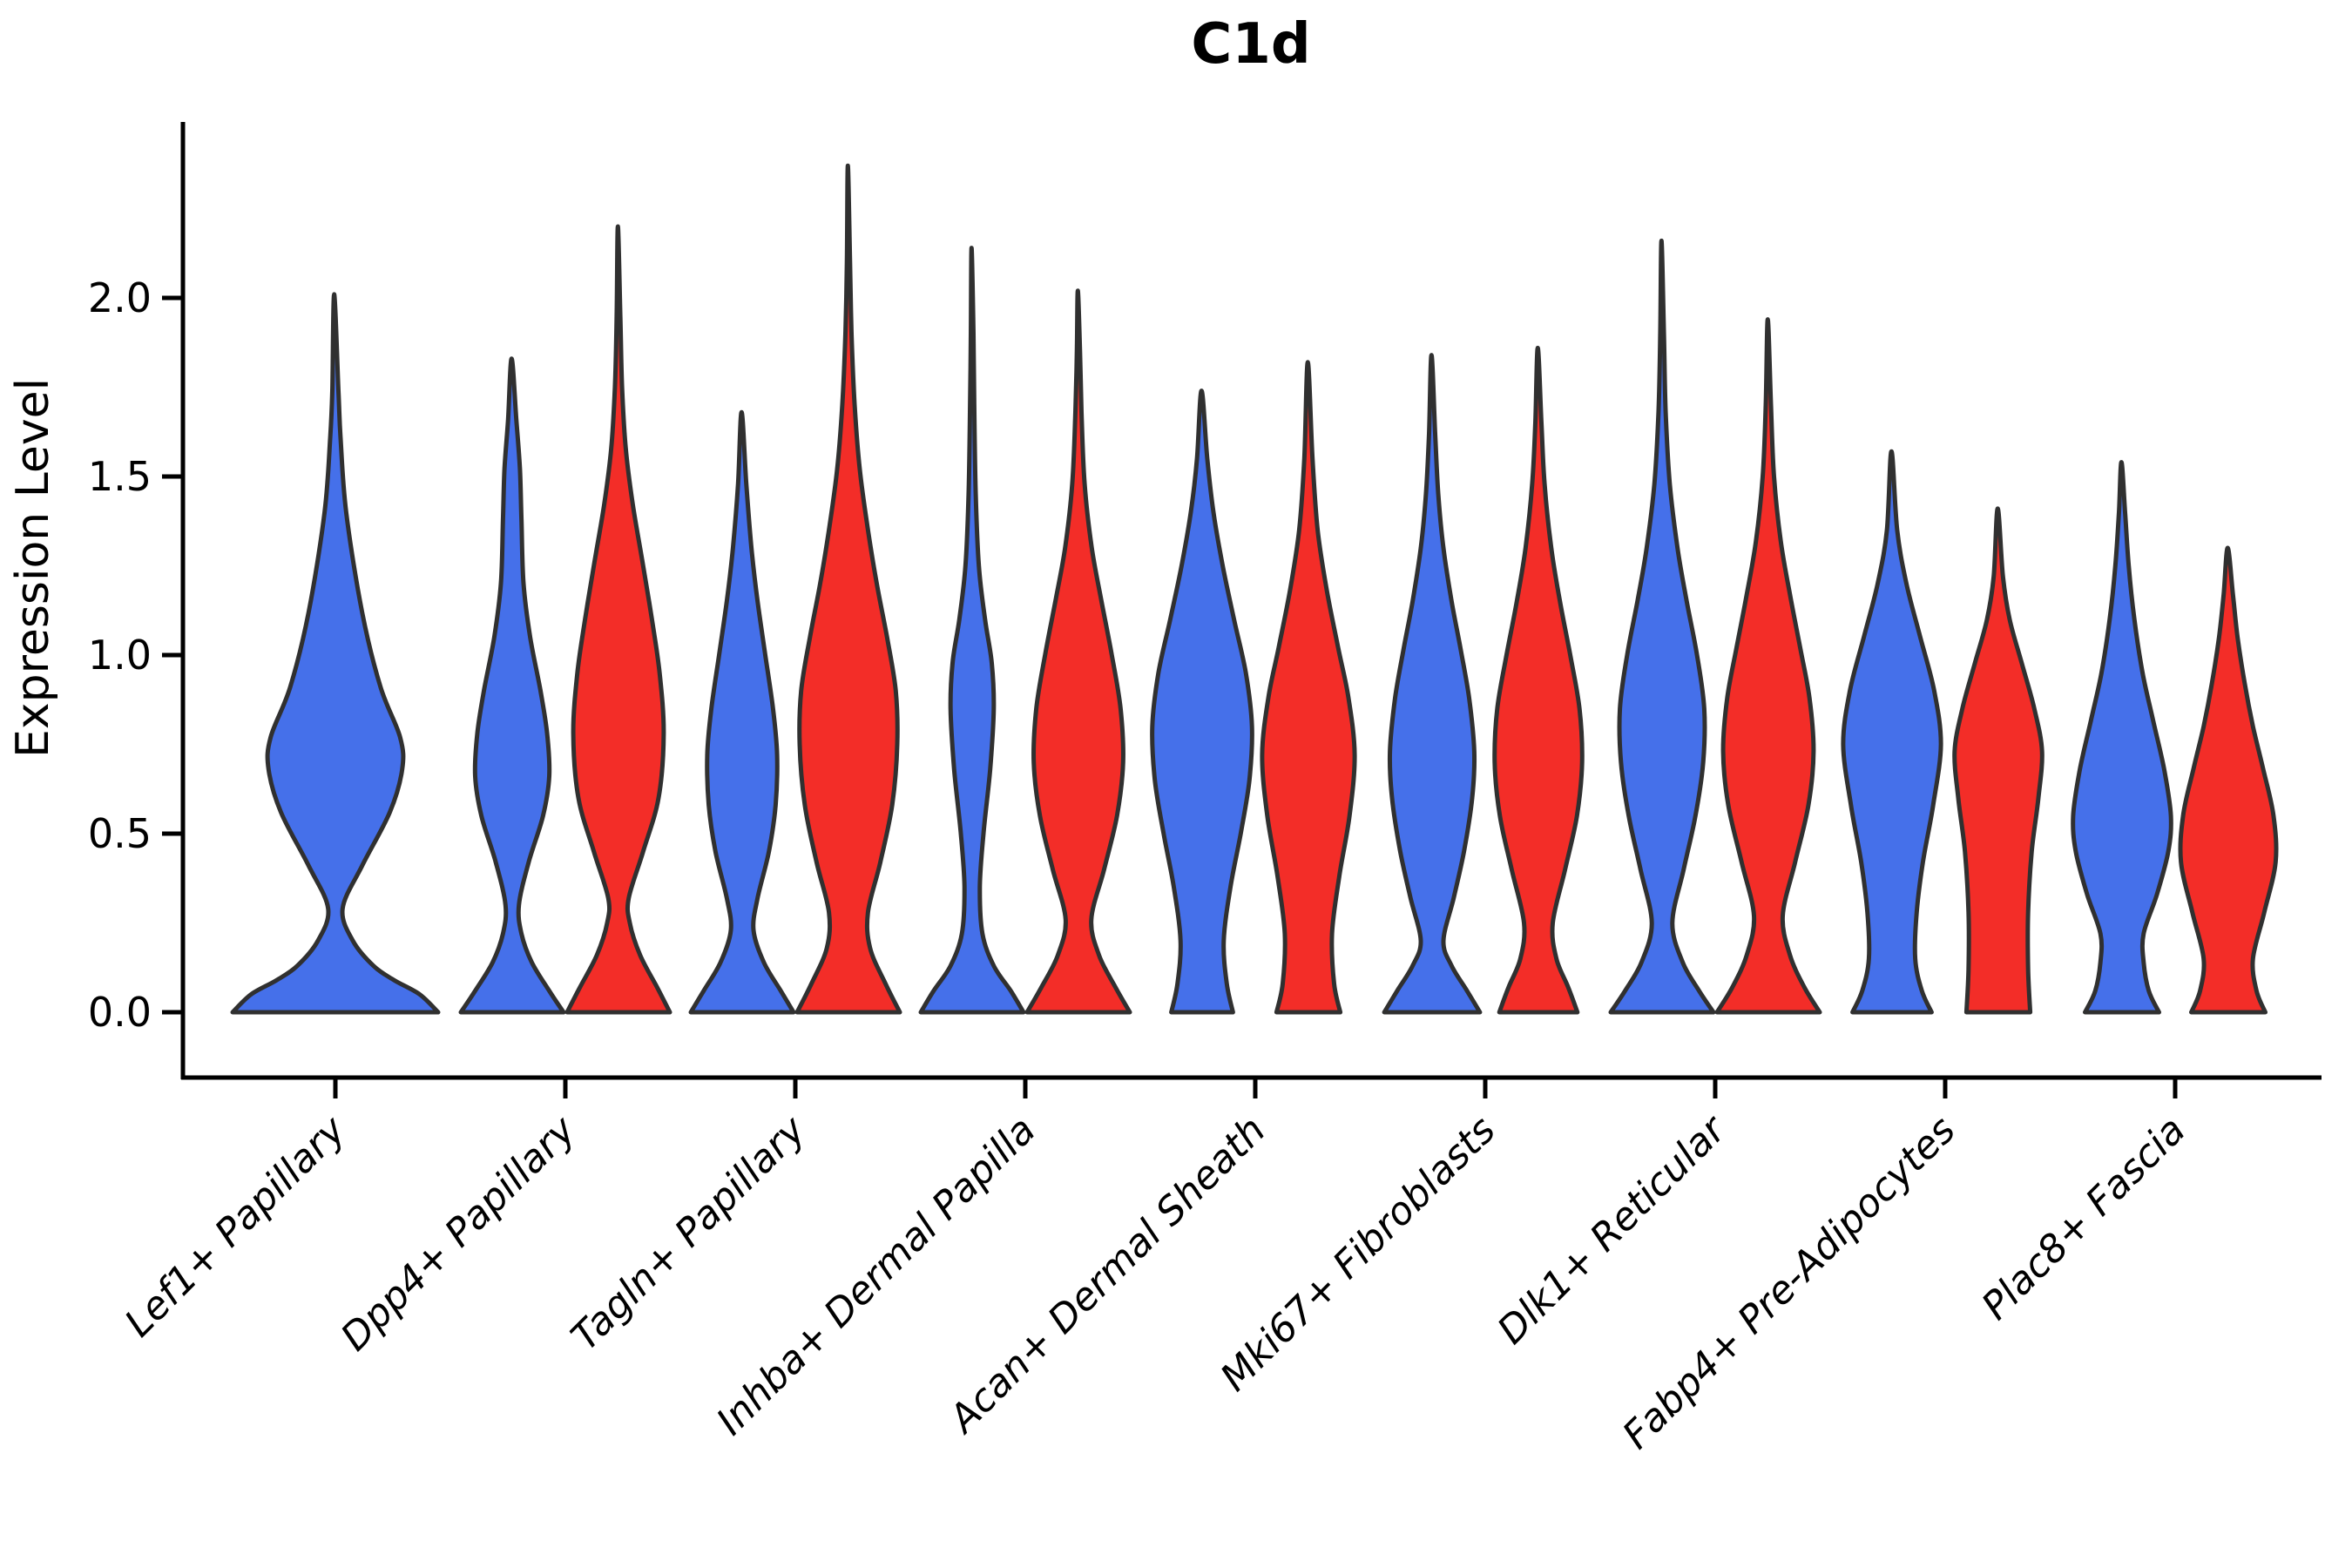 The width and height of the screenshot is (2352, 1568). I want to click on violin-plac8-fascia-red, so click(2228, 780).